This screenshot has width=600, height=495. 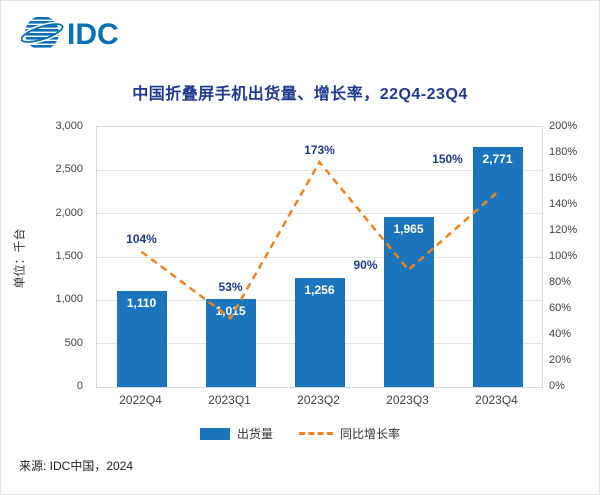 What do you see at coordinates (42, 33) in the screenshot?
I see `orbit-ring-icon` at bounding box center [42, 33].